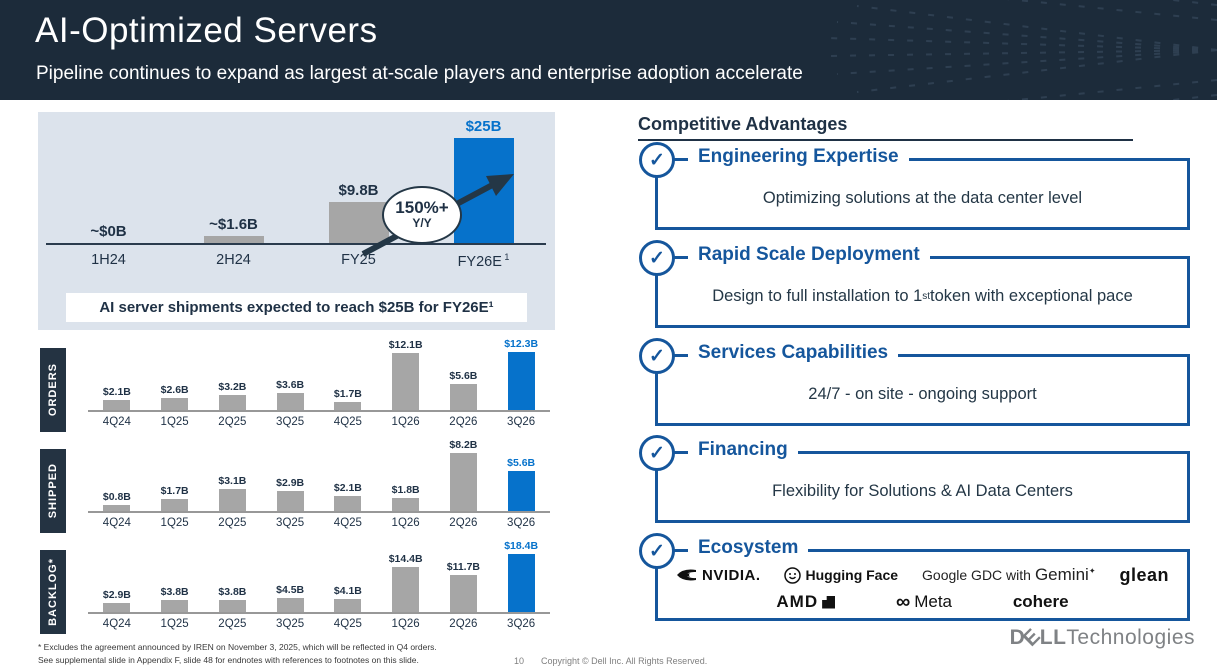 The image size is (1217, 666). I want to click on bar-column: $11.7B, so click(464, 586).